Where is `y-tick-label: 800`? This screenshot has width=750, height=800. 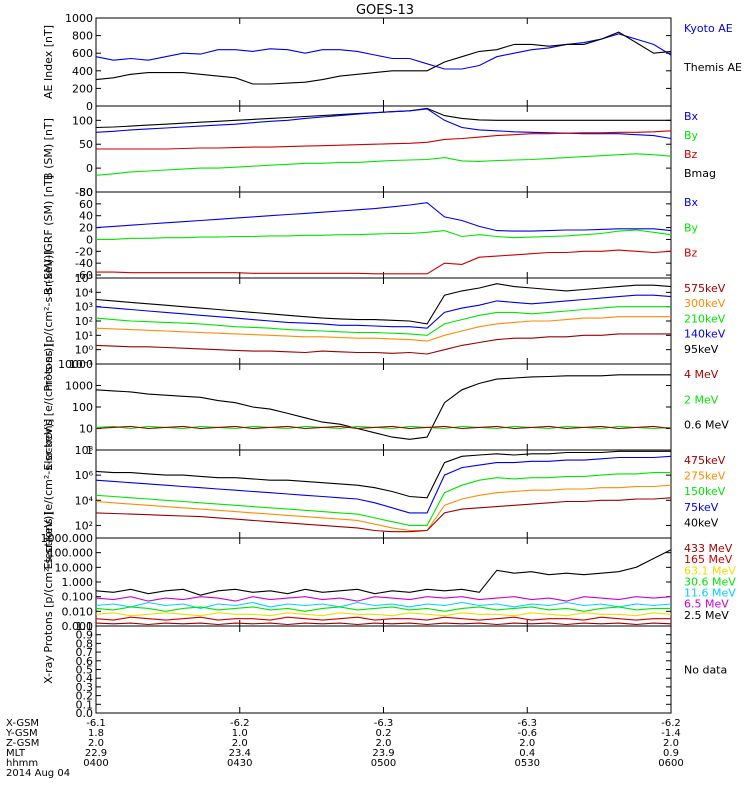 y-tick-label: 800 is located at coordinates (82, 36).